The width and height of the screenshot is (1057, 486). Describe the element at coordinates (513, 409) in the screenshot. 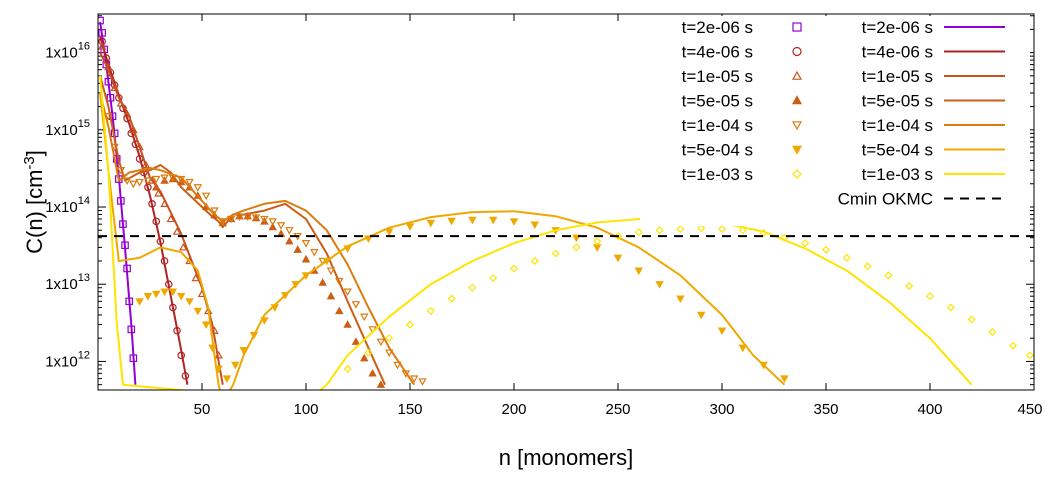

I see `x-tick-label: 200` at that location.